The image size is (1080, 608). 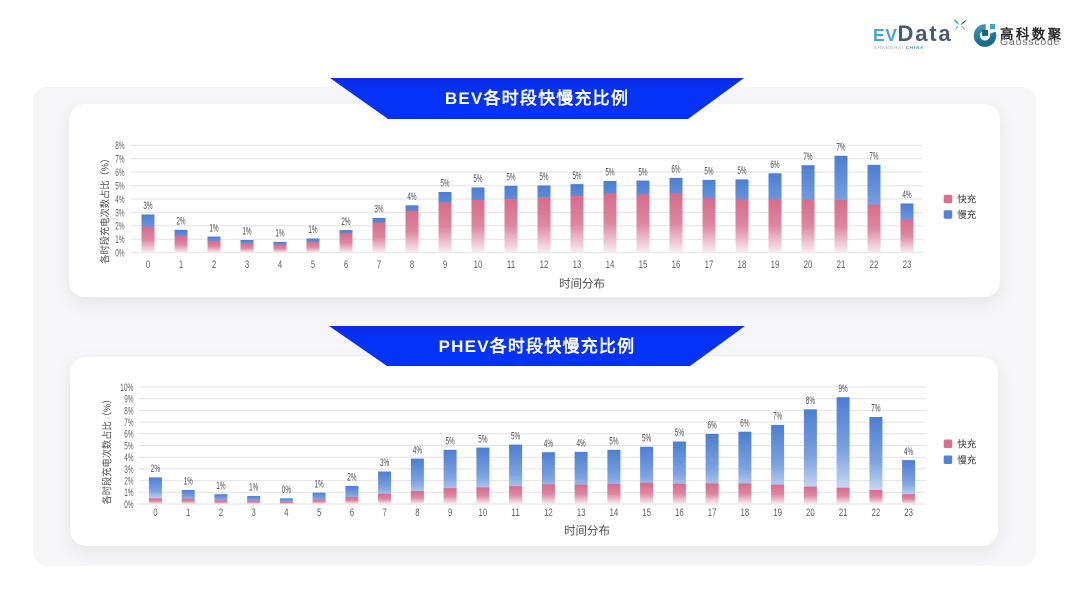 I want to click on svg-text: 1, so click(x=188, y=513).